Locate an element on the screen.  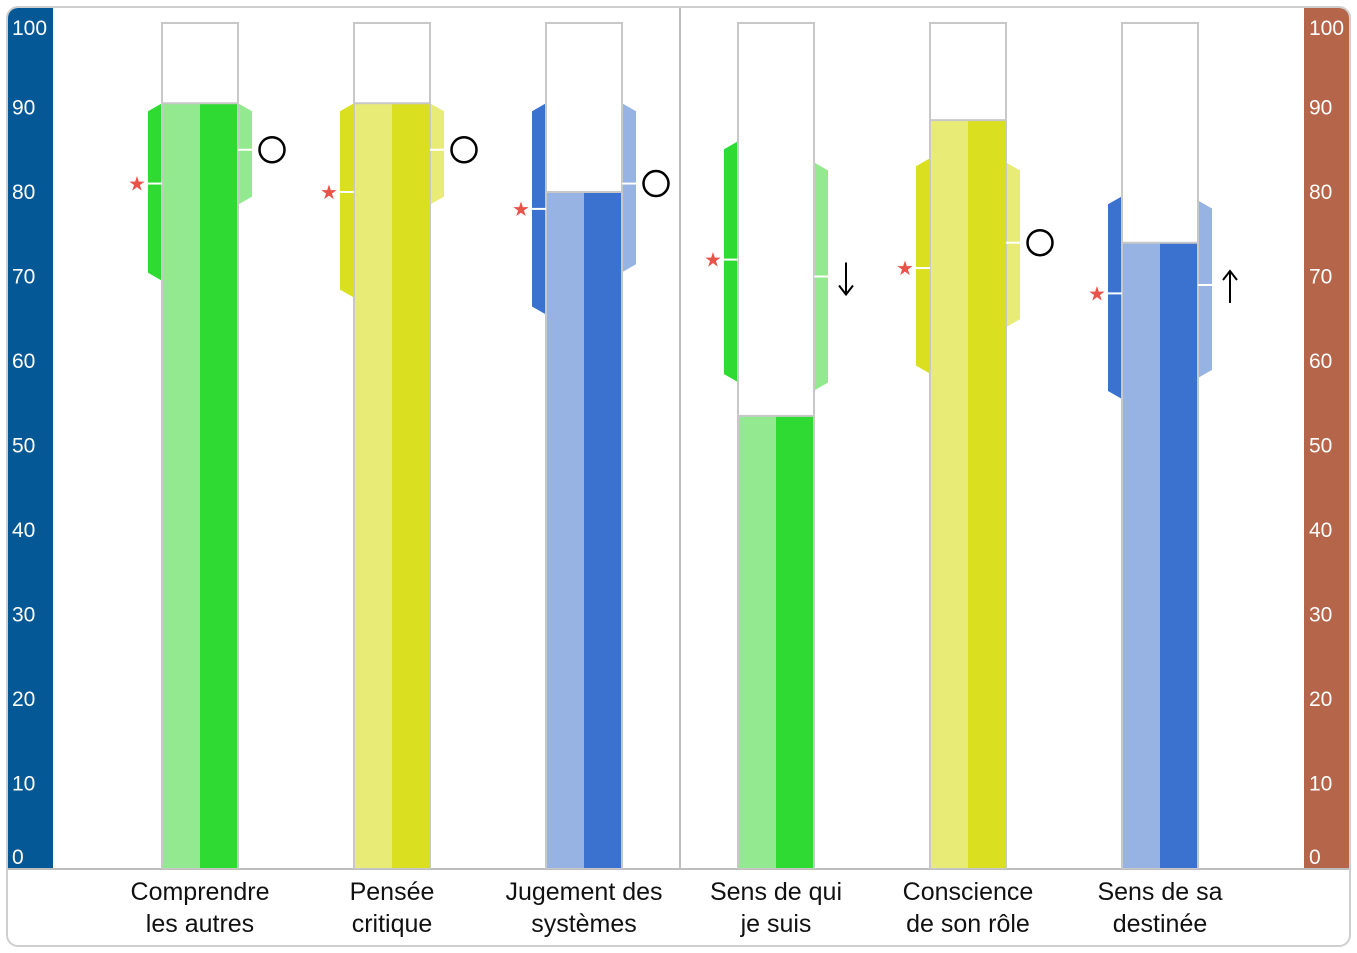
category-label: critique is located at coordinates (392, 924).